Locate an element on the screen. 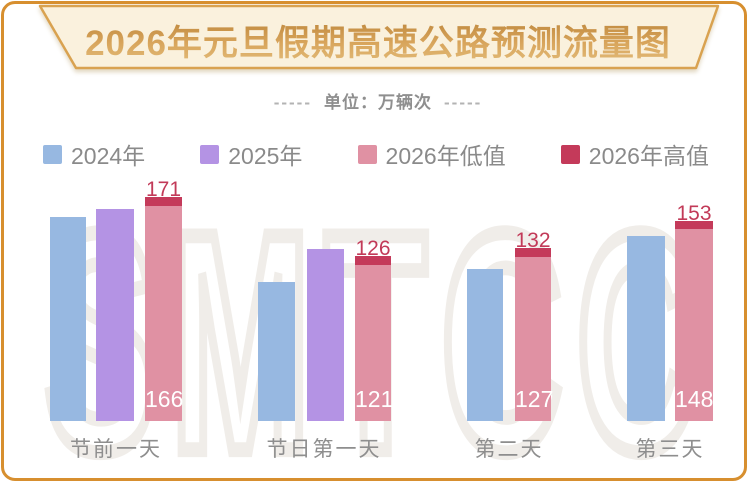 This screenshot has width=748, height=482. page-title: 2026年元旦假期高速公路预测流量图 is located at coordinates (374, 40).